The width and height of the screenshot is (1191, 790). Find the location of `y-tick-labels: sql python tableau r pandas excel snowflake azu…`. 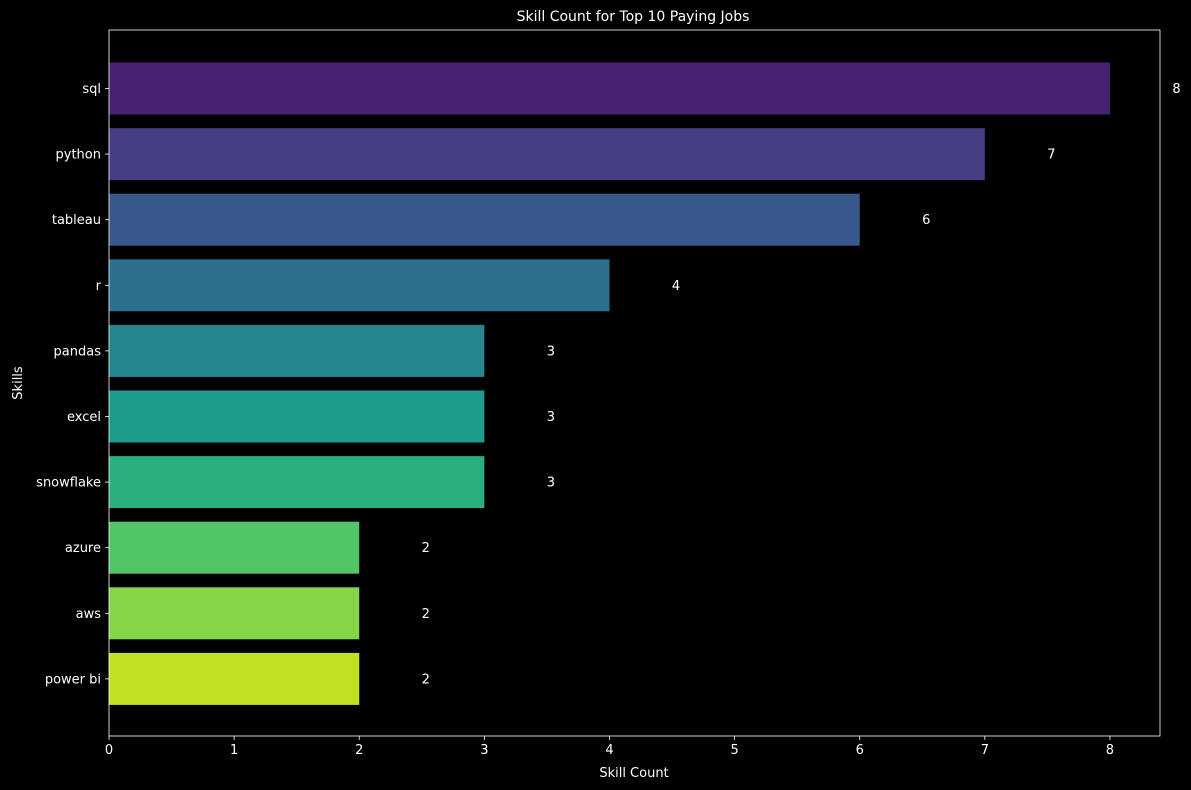

y-tick-labels: sql python tableau r pandas excel snowflake azu… is located at coordinates (72, 384).